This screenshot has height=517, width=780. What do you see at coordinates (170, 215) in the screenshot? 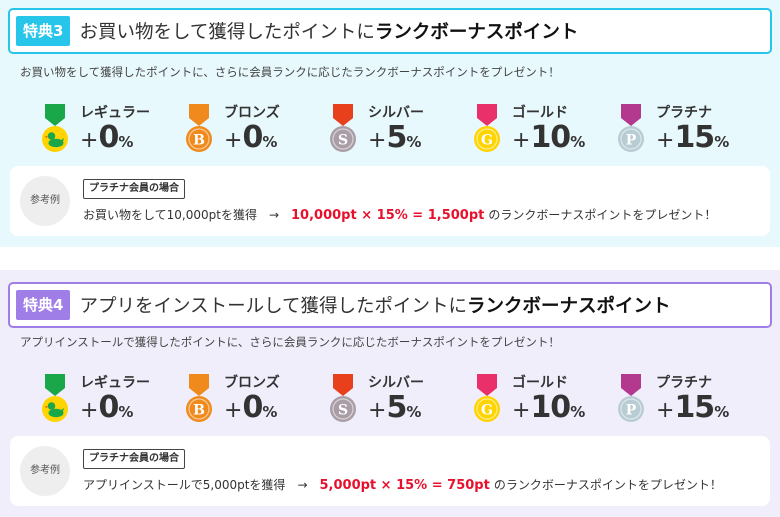
I see `example-base-text: お買い物をして10,000ptを獲得` at bounding box center [170, 215].